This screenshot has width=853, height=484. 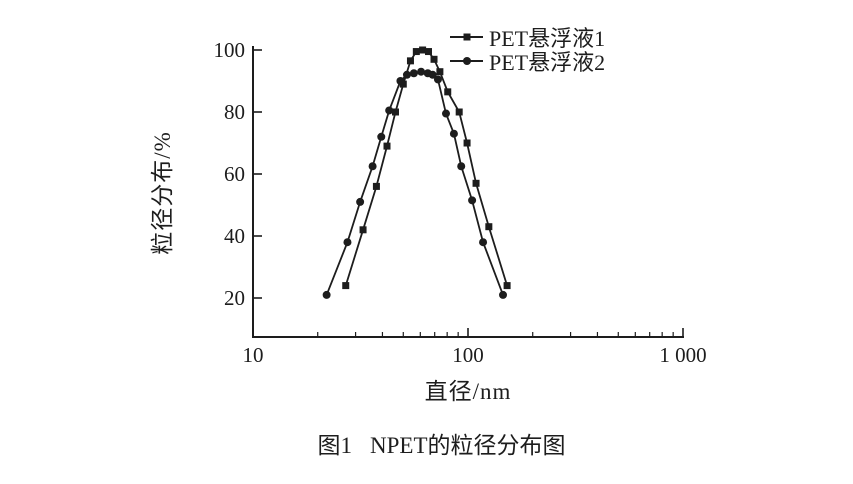 What do you see at coordinates (547, 62) in the screenshot?
I see `legend-label: PET悬浮液2` at bounding box center [547, 62].